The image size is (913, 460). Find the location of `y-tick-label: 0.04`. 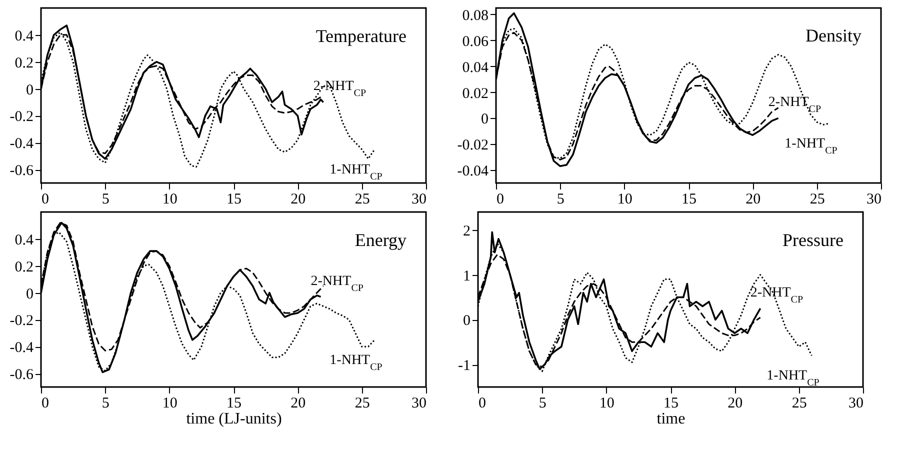

y-tick-label: 0.04 is located at coordinates (475, 68).